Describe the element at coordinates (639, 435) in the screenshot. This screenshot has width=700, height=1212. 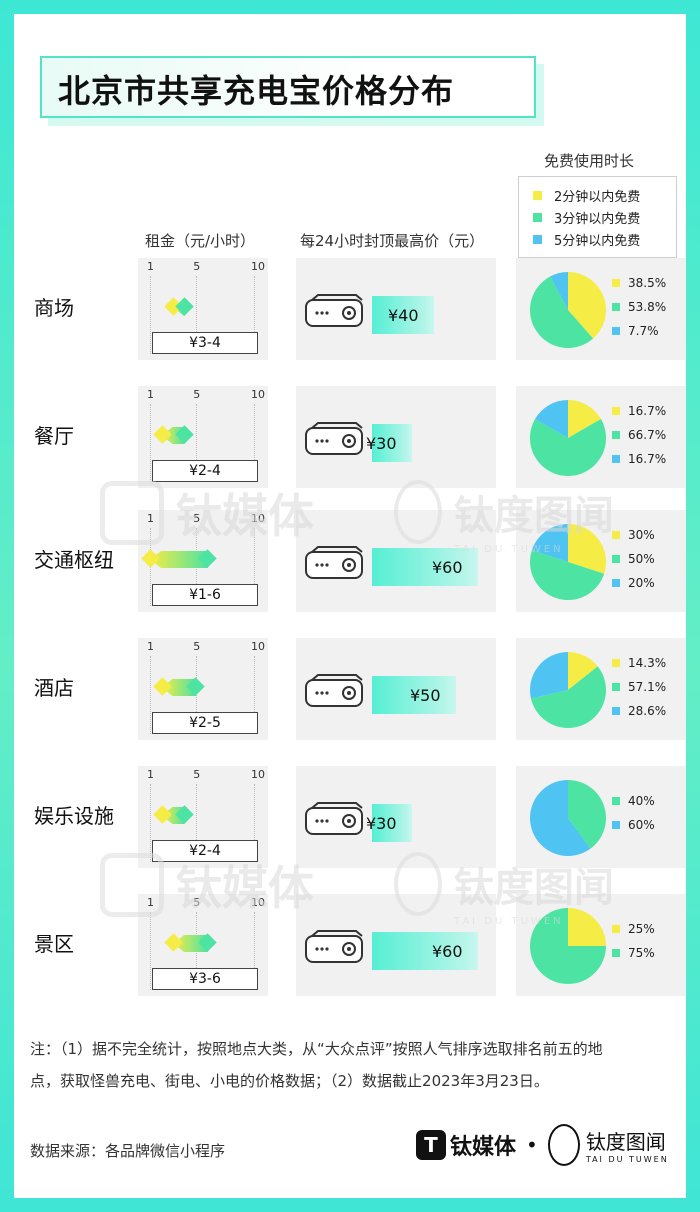
I see `pie-percent-label: 66.7%` at that location.